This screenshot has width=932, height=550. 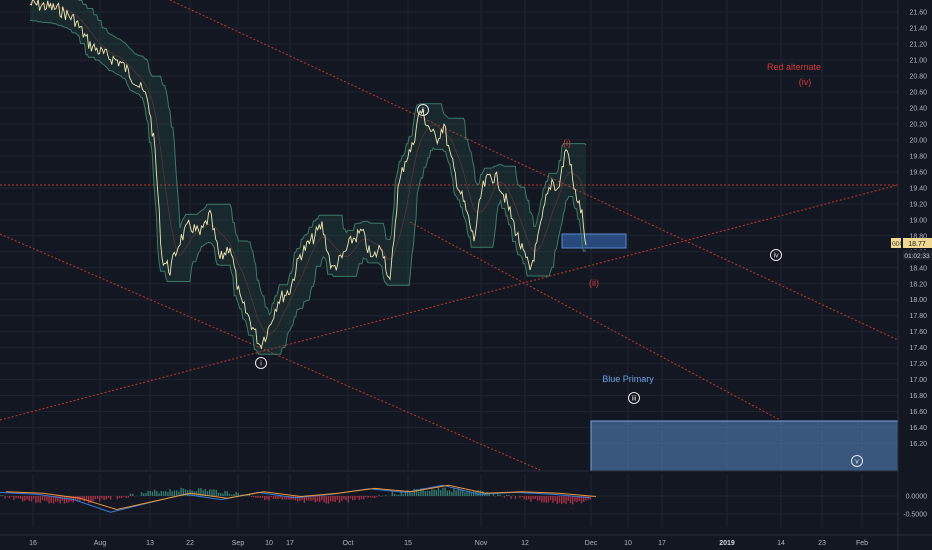 What do you see at coordinates (898, 245) in the screenshot?
I see `price-symbol: GDX` at bounding box center [898, 245].